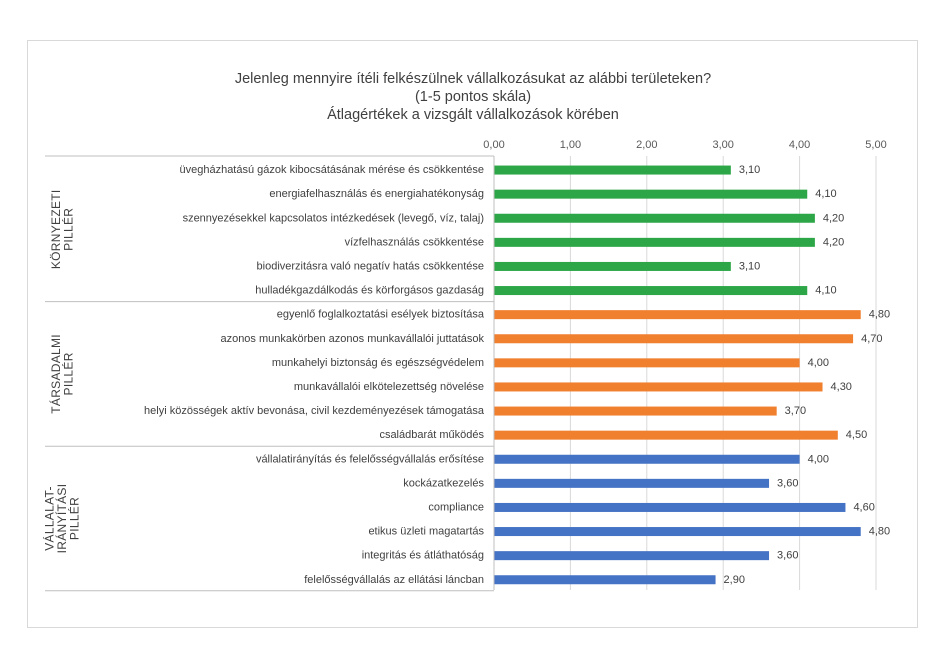 The height and width of the screenshot is (669, 946). Describe the element at coordinates (426, 532) in the screenshot. I see `category-label: etikus üzleti magatartás` at that location.